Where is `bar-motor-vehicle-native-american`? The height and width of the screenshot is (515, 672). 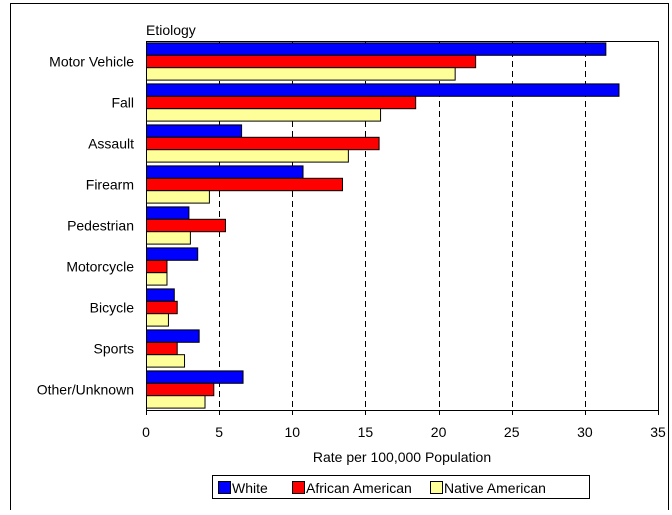 bar-motor-vehicle-native-american is located at coordinates (301, 74).